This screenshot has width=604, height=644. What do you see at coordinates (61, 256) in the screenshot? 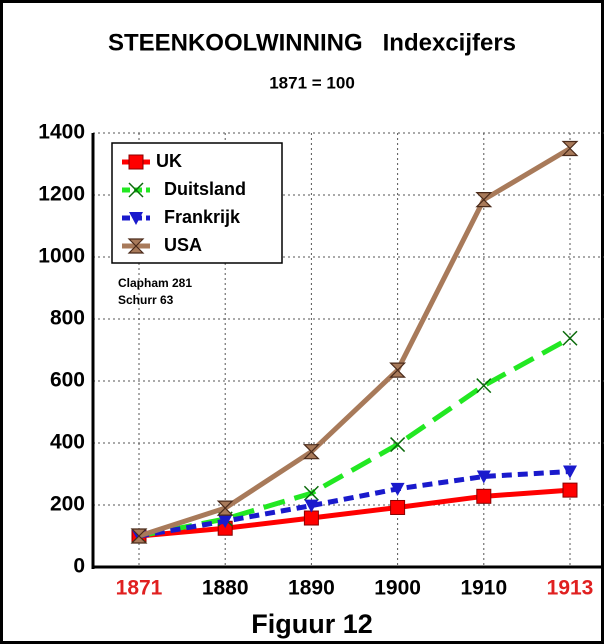
I see `y-tick-label: 1000` at bounding box center [61, 256].